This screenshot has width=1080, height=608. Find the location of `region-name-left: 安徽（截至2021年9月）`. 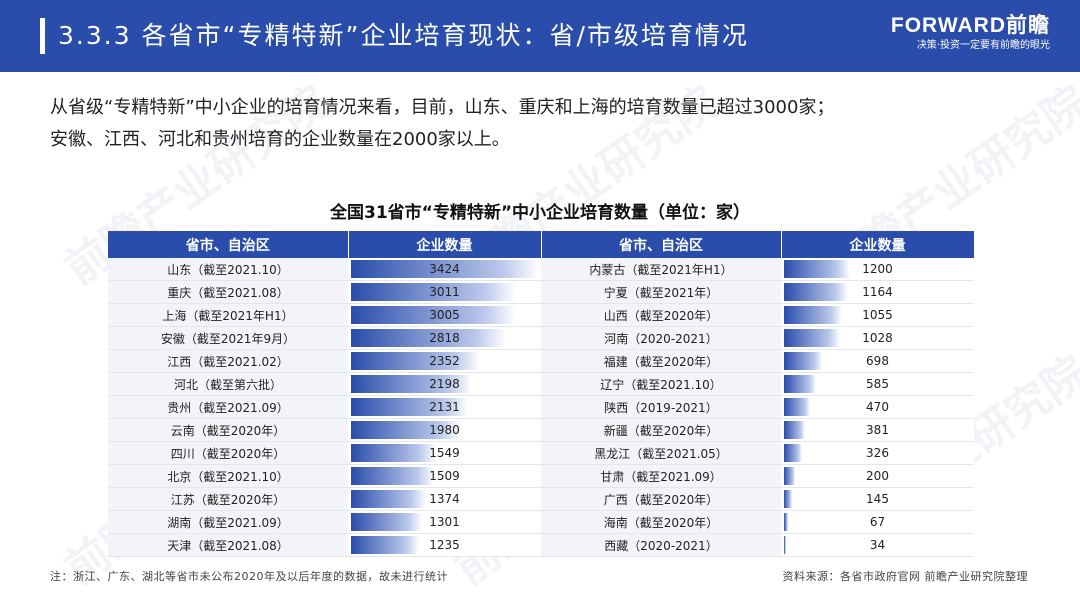

region-name-left: 安徽（截至2021年9月） is located at coordinates (228, 338).